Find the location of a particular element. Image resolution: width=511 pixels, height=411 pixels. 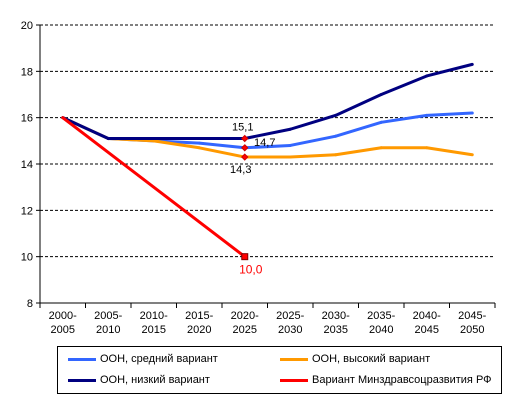

x-tick-label: 2005-2010 is located at coordinates (108, 323).